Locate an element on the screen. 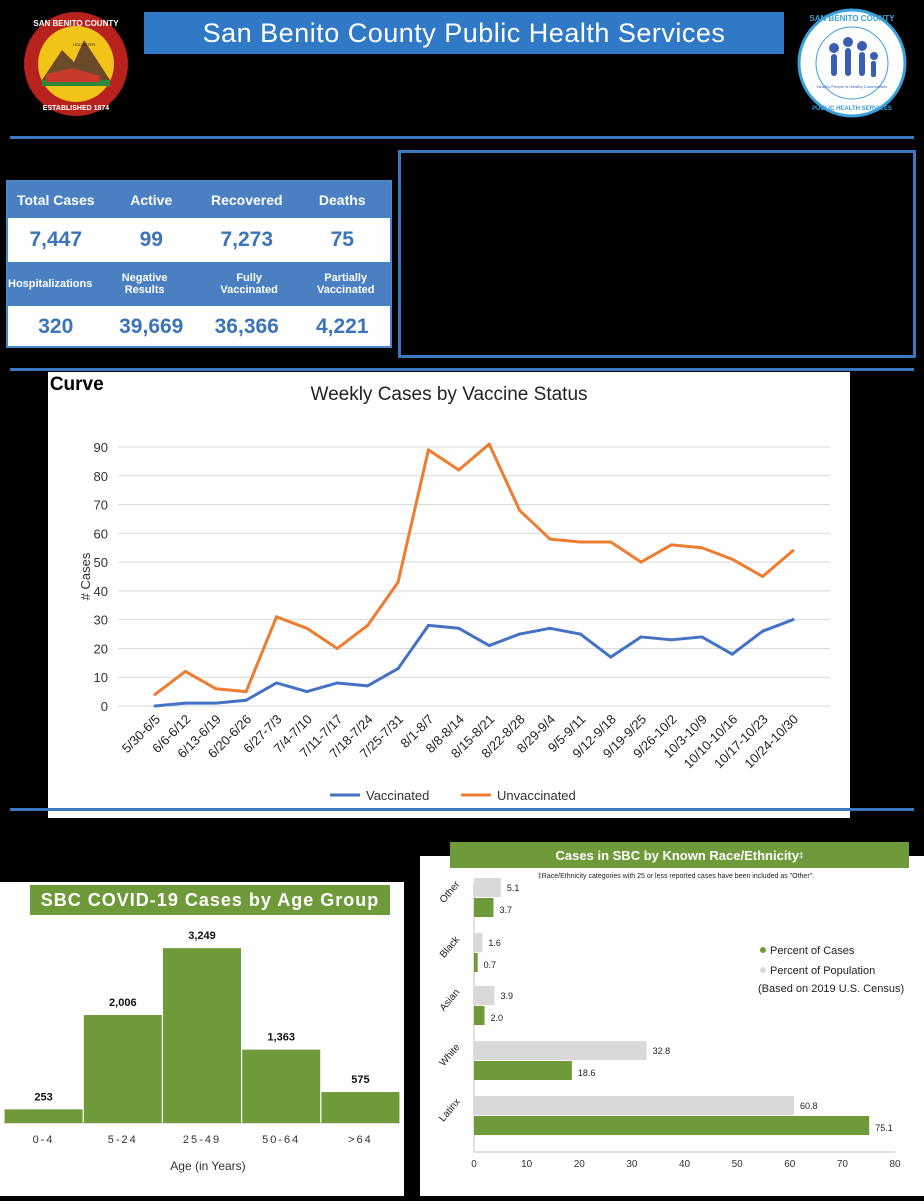 The image size is (924, 1201). series-line-unvaccinated is located at coordinates (474, 569).